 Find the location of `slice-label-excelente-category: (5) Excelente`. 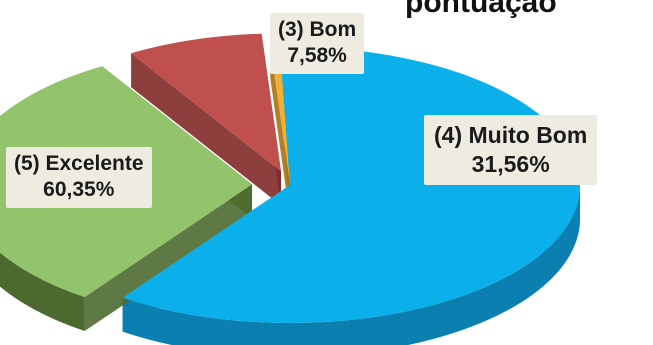

slice-label-excelente-category: (5) Excelente is located at coordinates (79, 163).